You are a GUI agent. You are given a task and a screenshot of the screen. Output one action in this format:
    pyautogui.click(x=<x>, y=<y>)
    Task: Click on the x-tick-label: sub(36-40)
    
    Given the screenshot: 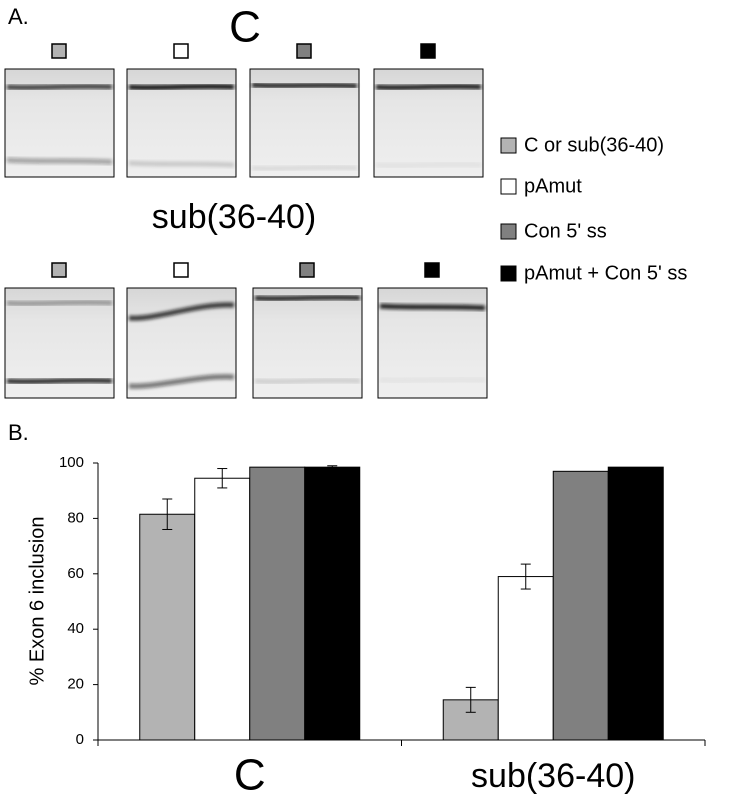 What is the action you would take?
    pyautogui.click(x=553, y=776)
    